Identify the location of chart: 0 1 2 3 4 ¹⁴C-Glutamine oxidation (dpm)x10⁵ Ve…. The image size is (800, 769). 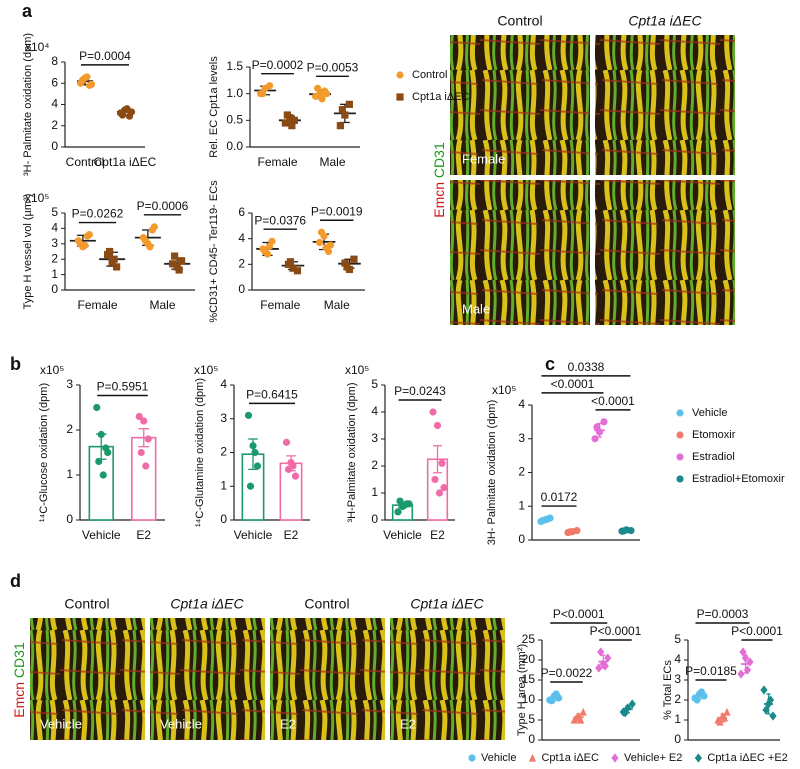
(252, 452).